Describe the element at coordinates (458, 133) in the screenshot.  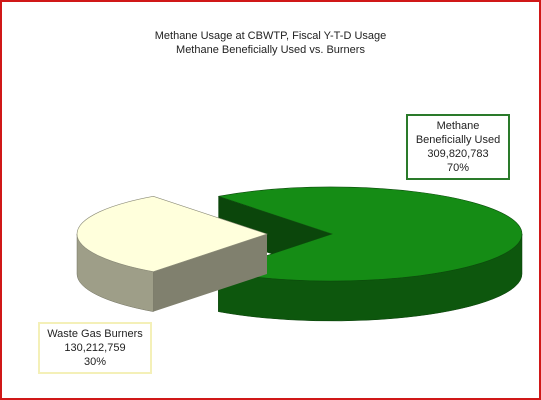
I see `slice-name: Methane Beneficially Used` at that location.